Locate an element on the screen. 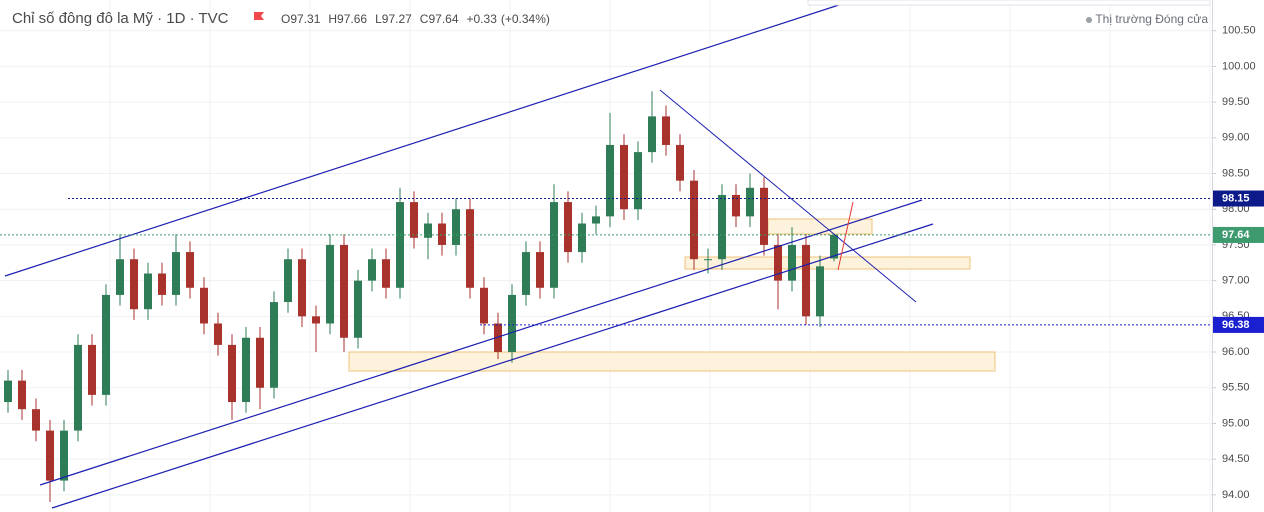  y-tick-label: 96.00 is located at coordinates (1236, 352).